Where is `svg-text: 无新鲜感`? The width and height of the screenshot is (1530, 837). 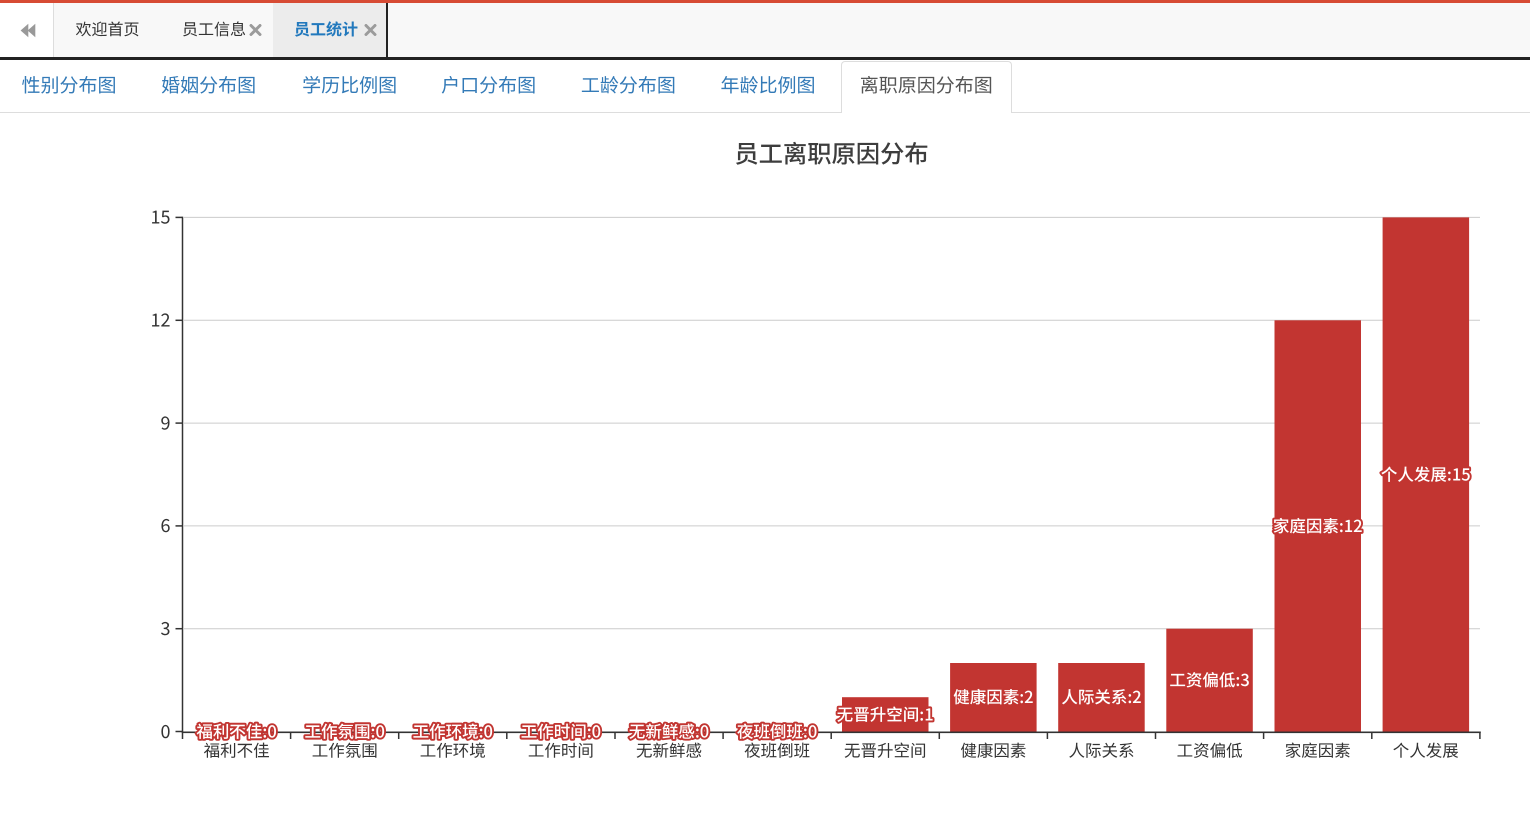
svg-text: 无新鲜感 is located at coordinates (669, 749).